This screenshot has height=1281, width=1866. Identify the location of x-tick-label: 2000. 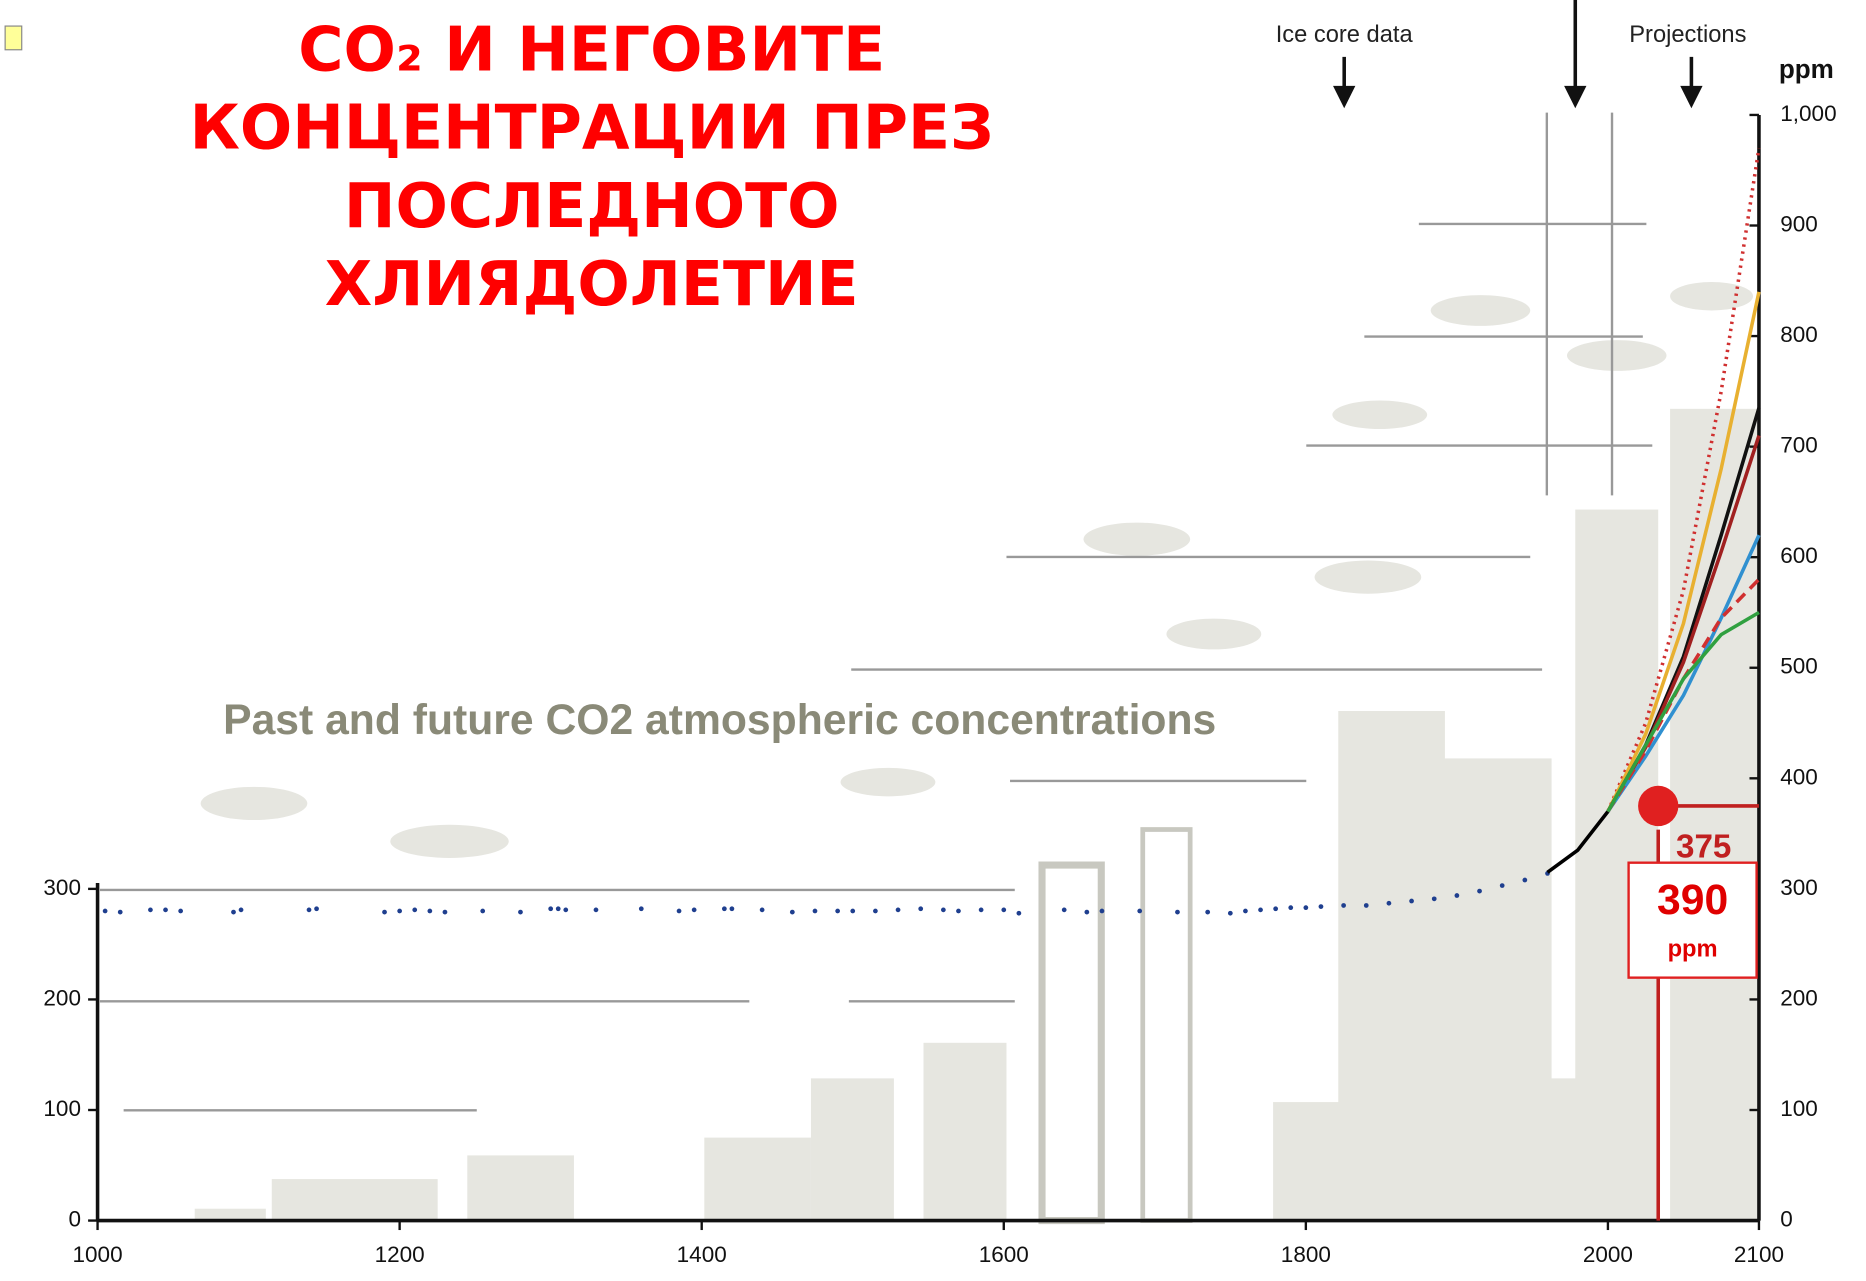
(1608, 1254).